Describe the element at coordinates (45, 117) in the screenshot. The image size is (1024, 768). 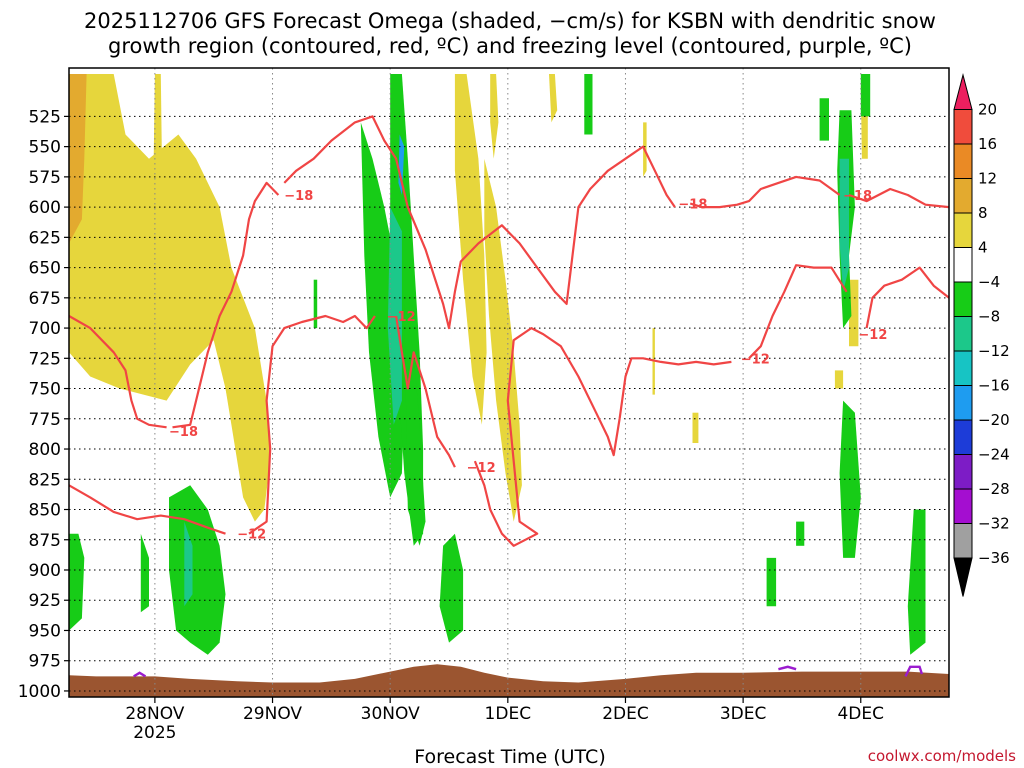
I see `y-tick-label-525: 525` at that location.